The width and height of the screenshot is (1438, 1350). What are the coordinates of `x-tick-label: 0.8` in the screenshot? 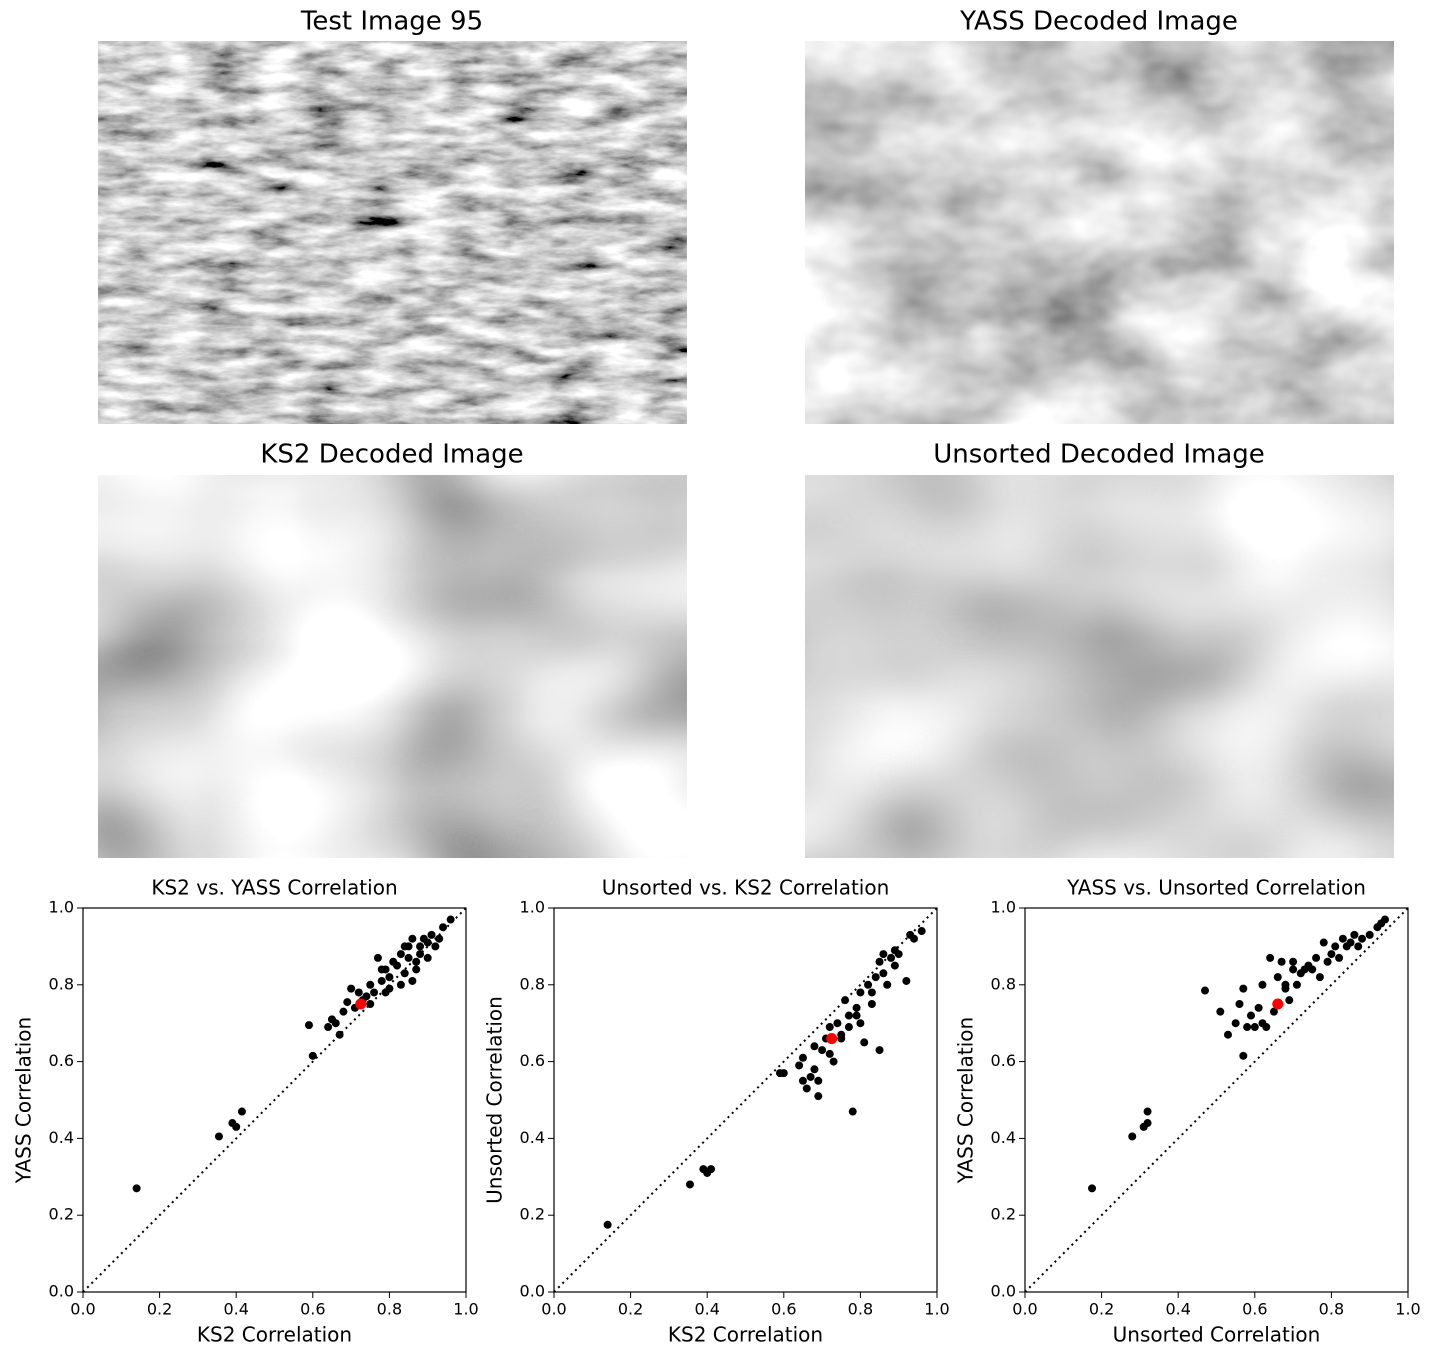 It's located at (389, 1309).